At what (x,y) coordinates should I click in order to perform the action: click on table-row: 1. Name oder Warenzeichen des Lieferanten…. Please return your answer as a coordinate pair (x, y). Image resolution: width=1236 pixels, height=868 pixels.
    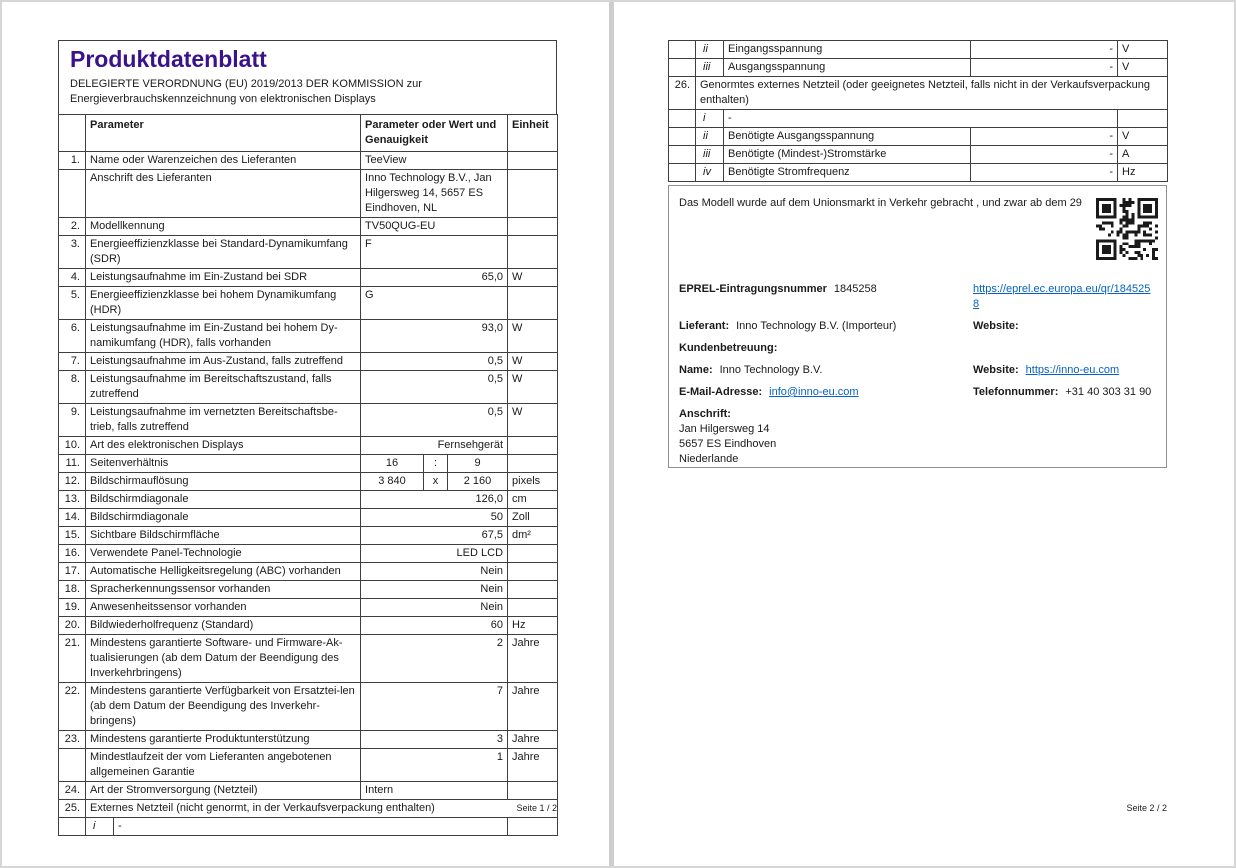
    Looking at the image, I should click on (308, 160).